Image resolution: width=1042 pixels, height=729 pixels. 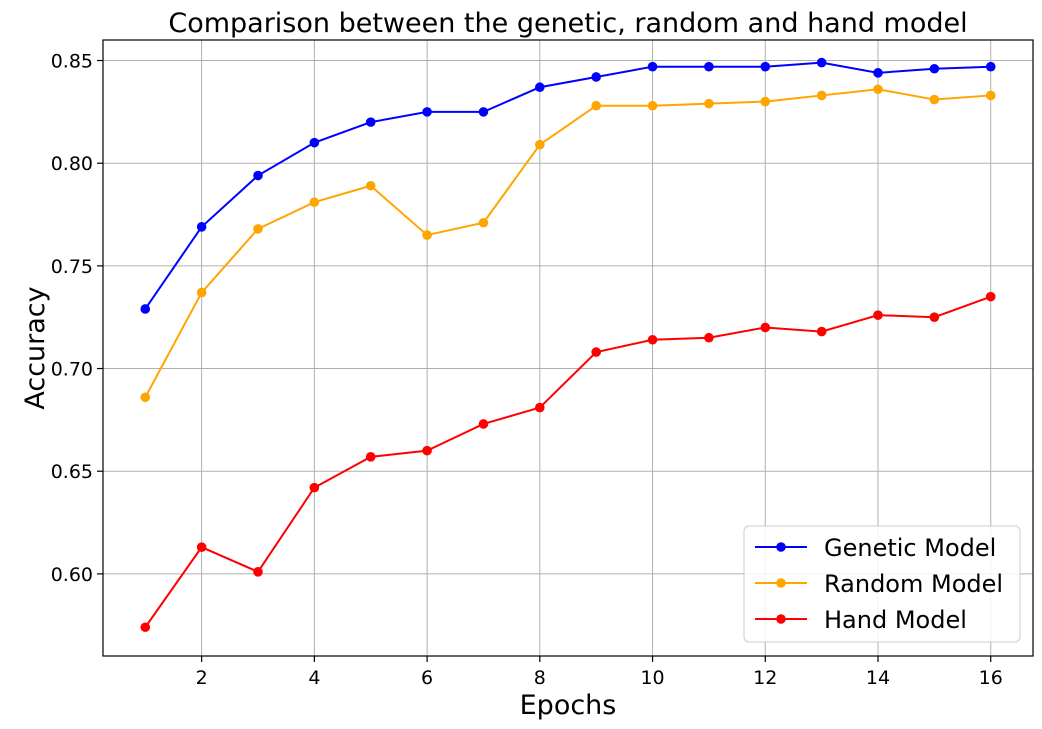 What do you see at coordinates (77, 318) in the screenshot?
I see `y-axis: 0.60 0.65 0.70 0.75 0.80 0.85` at bounding box center [77, 318].